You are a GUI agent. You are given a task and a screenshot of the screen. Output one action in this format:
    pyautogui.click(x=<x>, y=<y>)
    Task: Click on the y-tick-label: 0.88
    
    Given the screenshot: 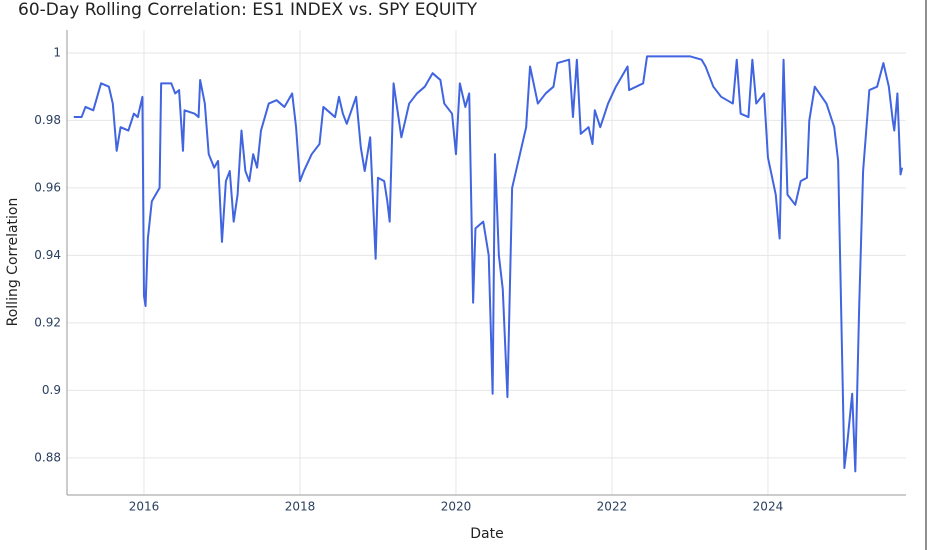 What is the action you would take?
    pyautogui.click(x=47, y=457)
    